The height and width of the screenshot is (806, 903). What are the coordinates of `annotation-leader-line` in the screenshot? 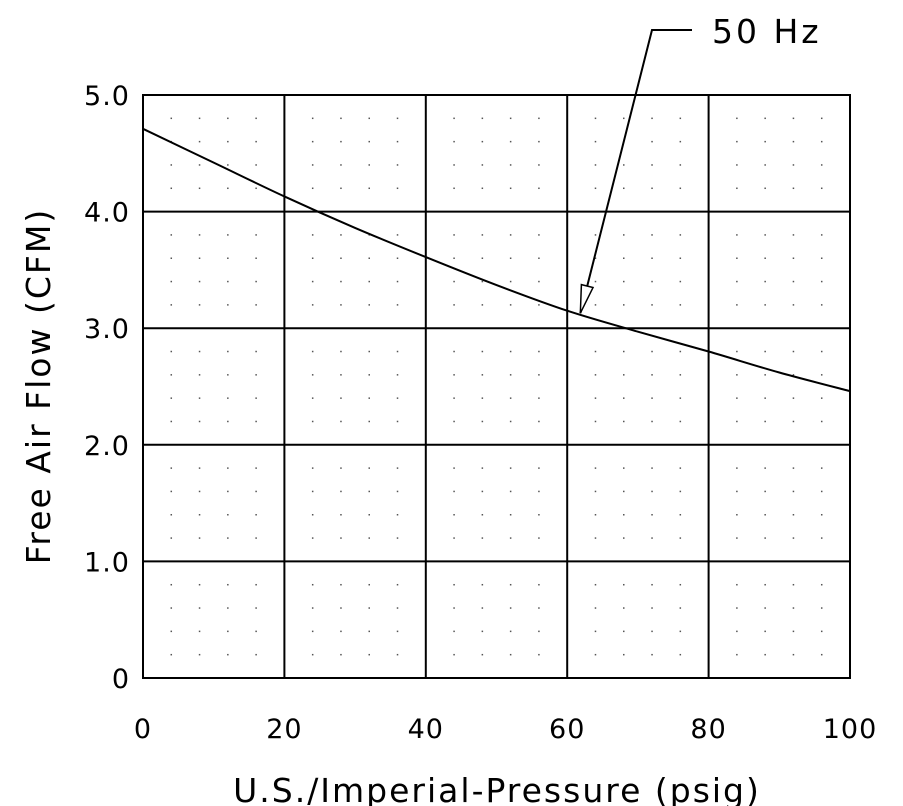 It's located at (635, 171).